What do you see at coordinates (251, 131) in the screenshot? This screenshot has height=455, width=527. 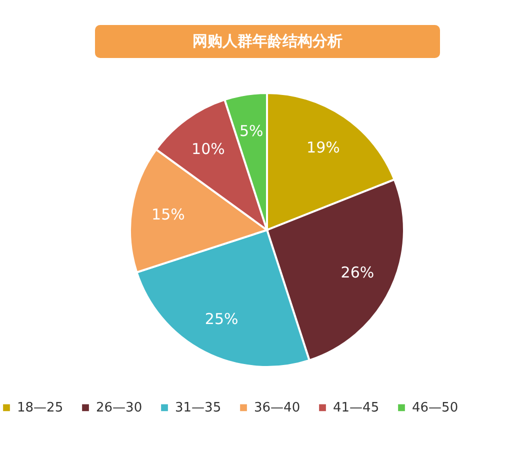 I see `data-label: 5%` at bounding box center [251, 131].